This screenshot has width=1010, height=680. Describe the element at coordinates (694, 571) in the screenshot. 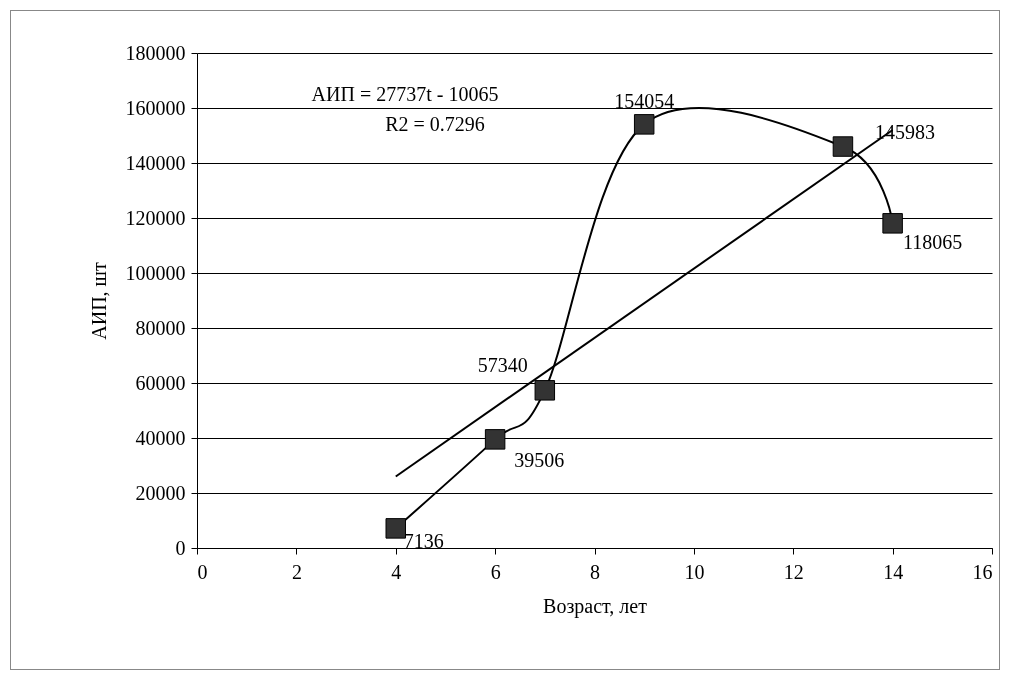

I see `x-tick-label: 10` at that location.